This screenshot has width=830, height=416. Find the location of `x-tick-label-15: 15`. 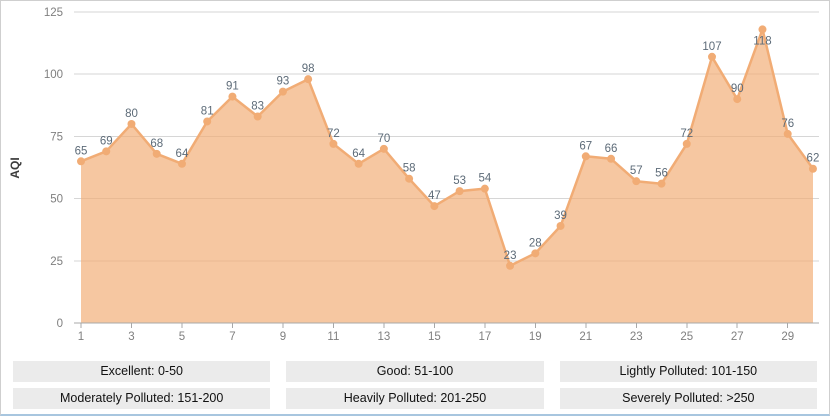

x-tick-label-15: 15 is located at coordinates (434, 337).